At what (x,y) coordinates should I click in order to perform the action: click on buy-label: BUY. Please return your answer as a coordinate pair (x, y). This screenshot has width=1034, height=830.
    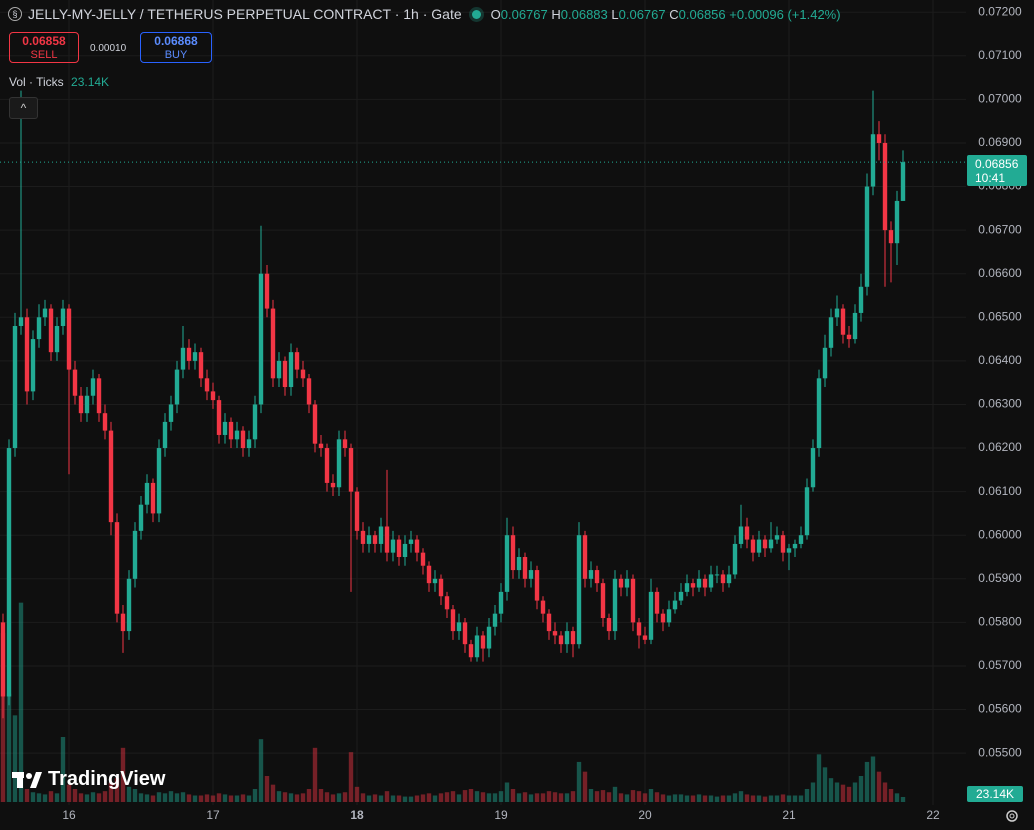
    Looking at the image, I should click on (176, 55).